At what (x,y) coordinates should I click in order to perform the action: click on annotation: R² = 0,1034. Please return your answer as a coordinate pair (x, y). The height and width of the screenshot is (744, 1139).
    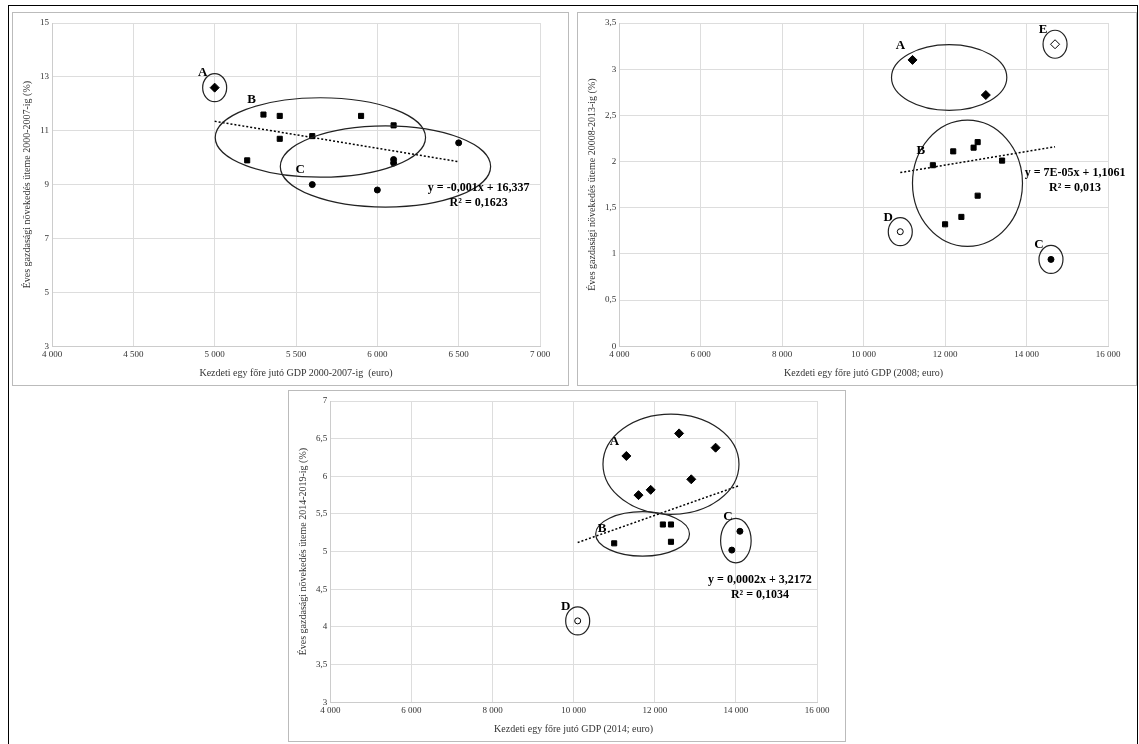
    Looking at the image, I should click on (759, 594).